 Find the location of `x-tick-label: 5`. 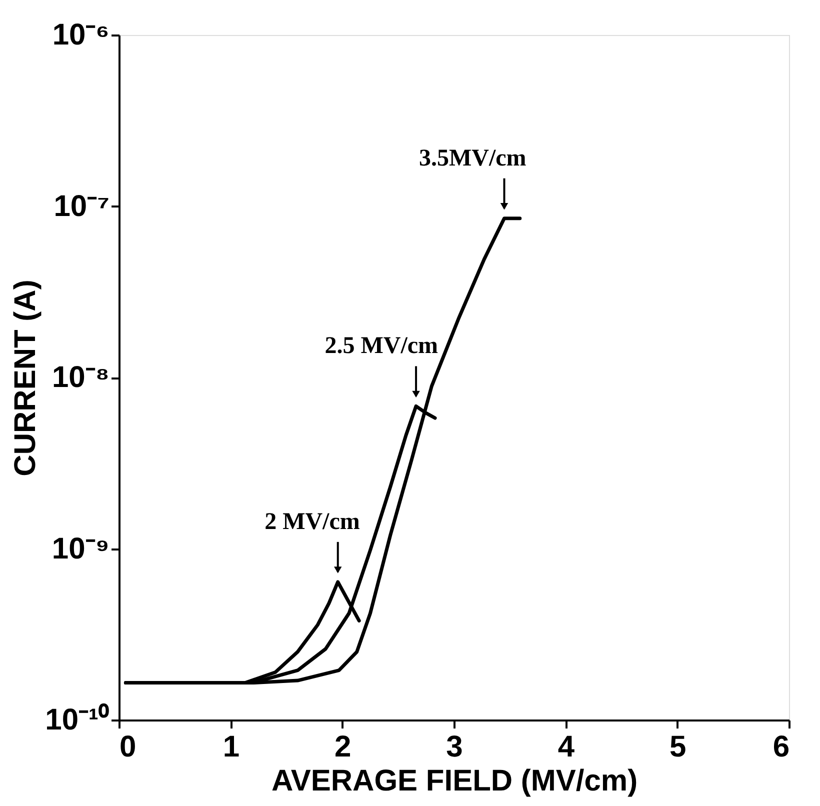

x-tick-label: 5 is located at coordinates (677, 747).